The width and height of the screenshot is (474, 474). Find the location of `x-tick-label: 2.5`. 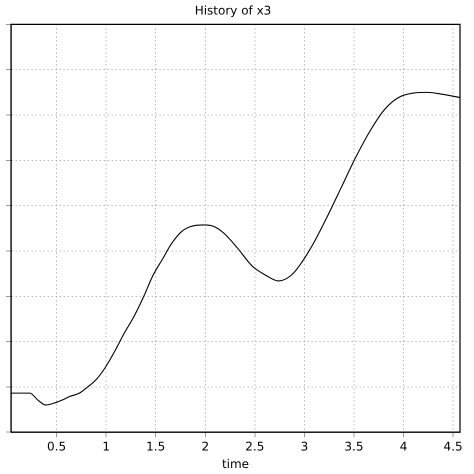

x-tick-label: 2.5 is located at coordinates (254, 447).